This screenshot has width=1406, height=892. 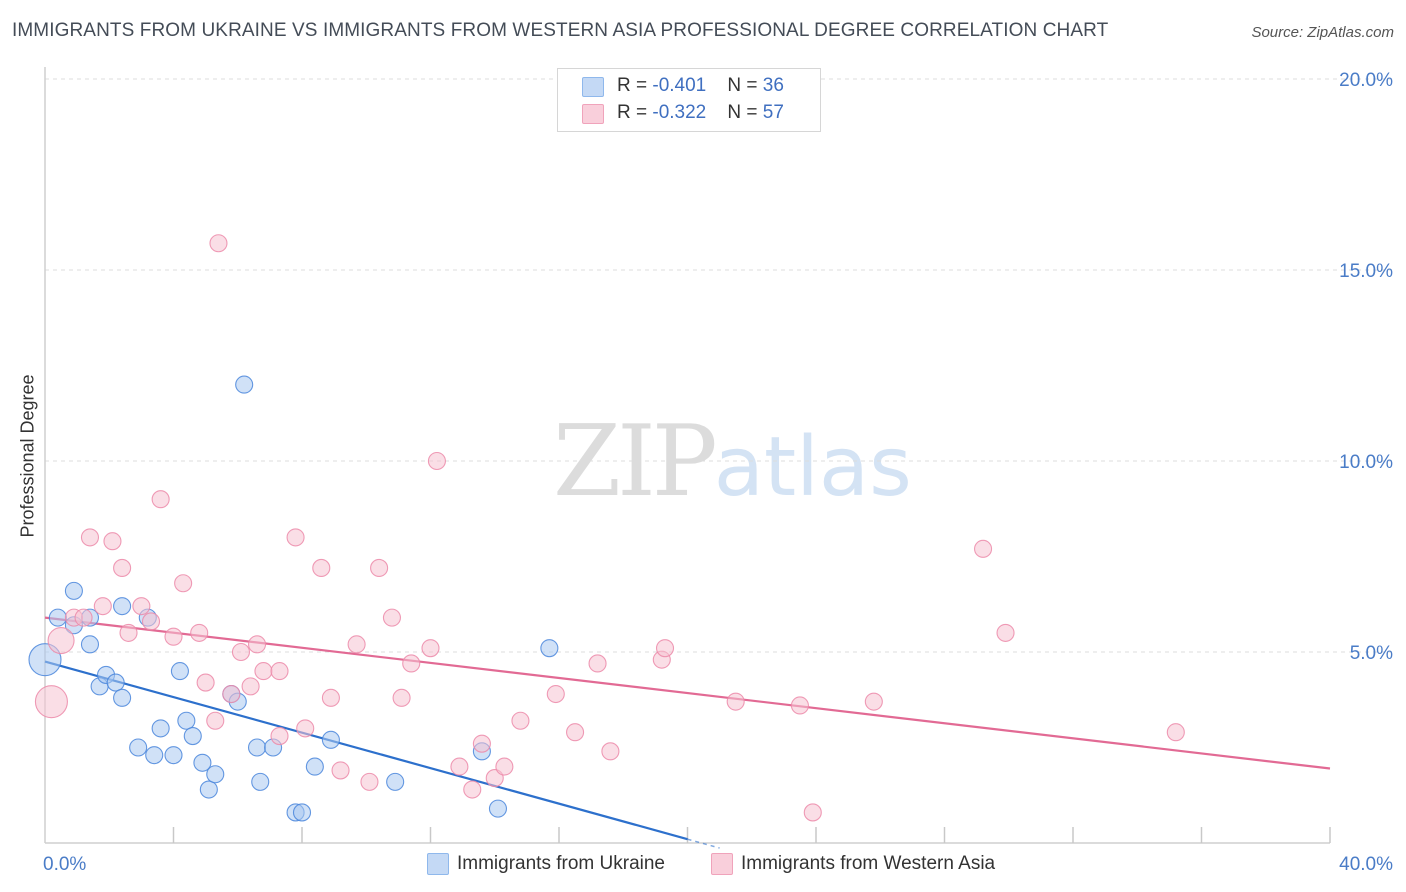 I want to click on legend-swatch-ukraine, so click(x=438, y=864).